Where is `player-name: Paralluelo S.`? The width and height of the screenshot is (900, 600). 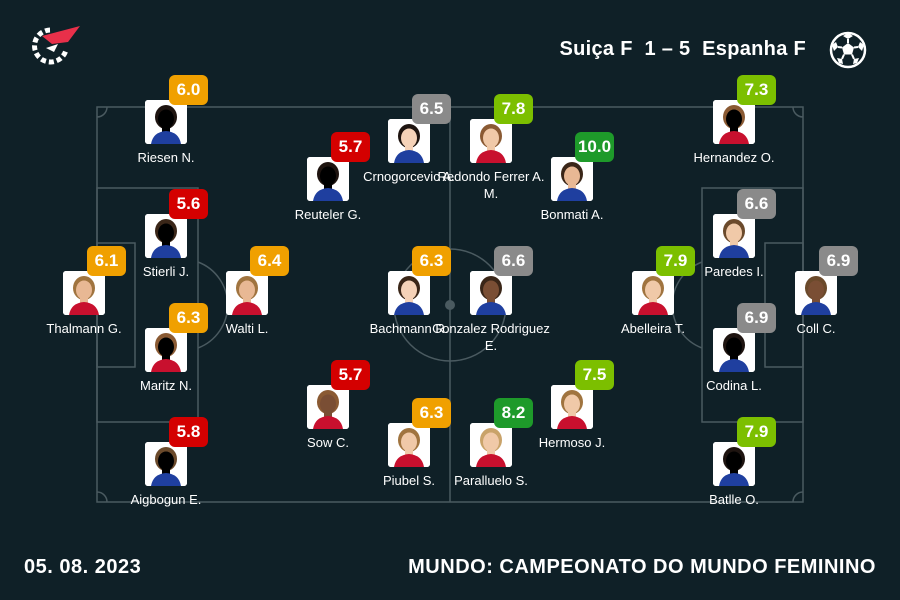 player-name: Paralluelo S. is located at coordinates (491, 480).